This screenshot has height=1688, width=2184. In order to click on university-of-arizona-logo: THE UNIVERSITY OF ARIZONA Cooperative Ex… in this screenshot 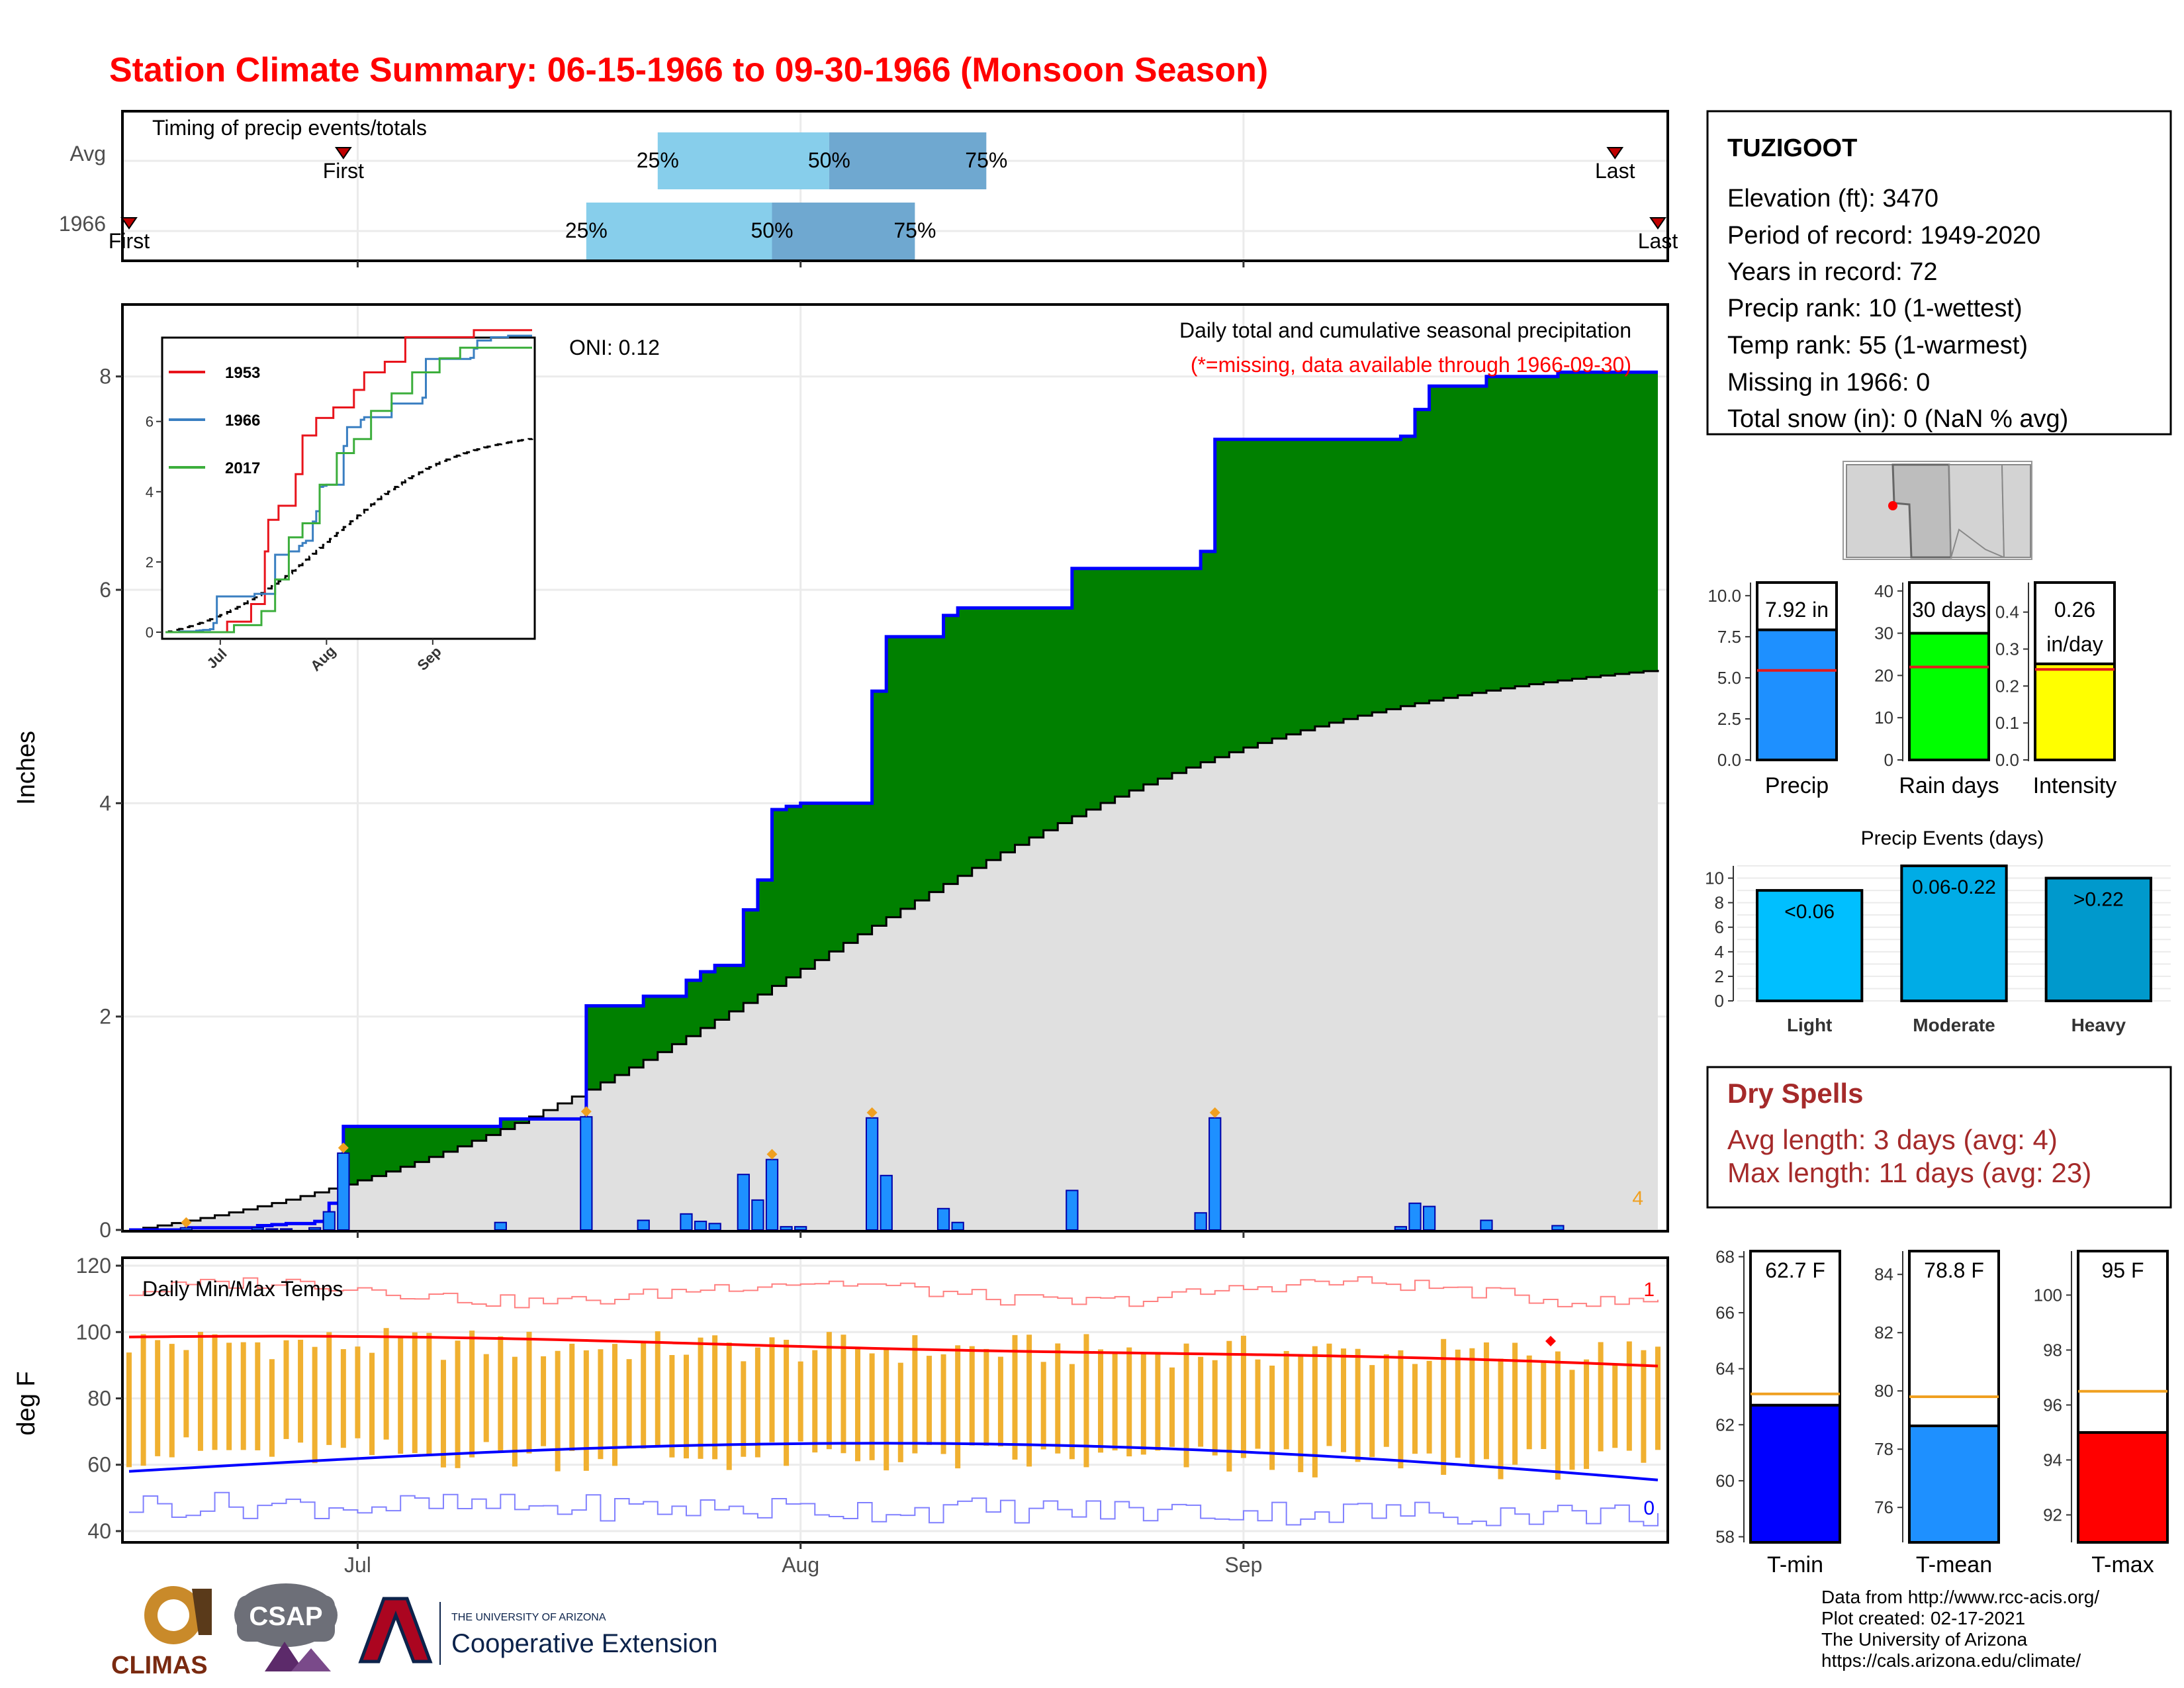, I will do `click(537, 1631)`.